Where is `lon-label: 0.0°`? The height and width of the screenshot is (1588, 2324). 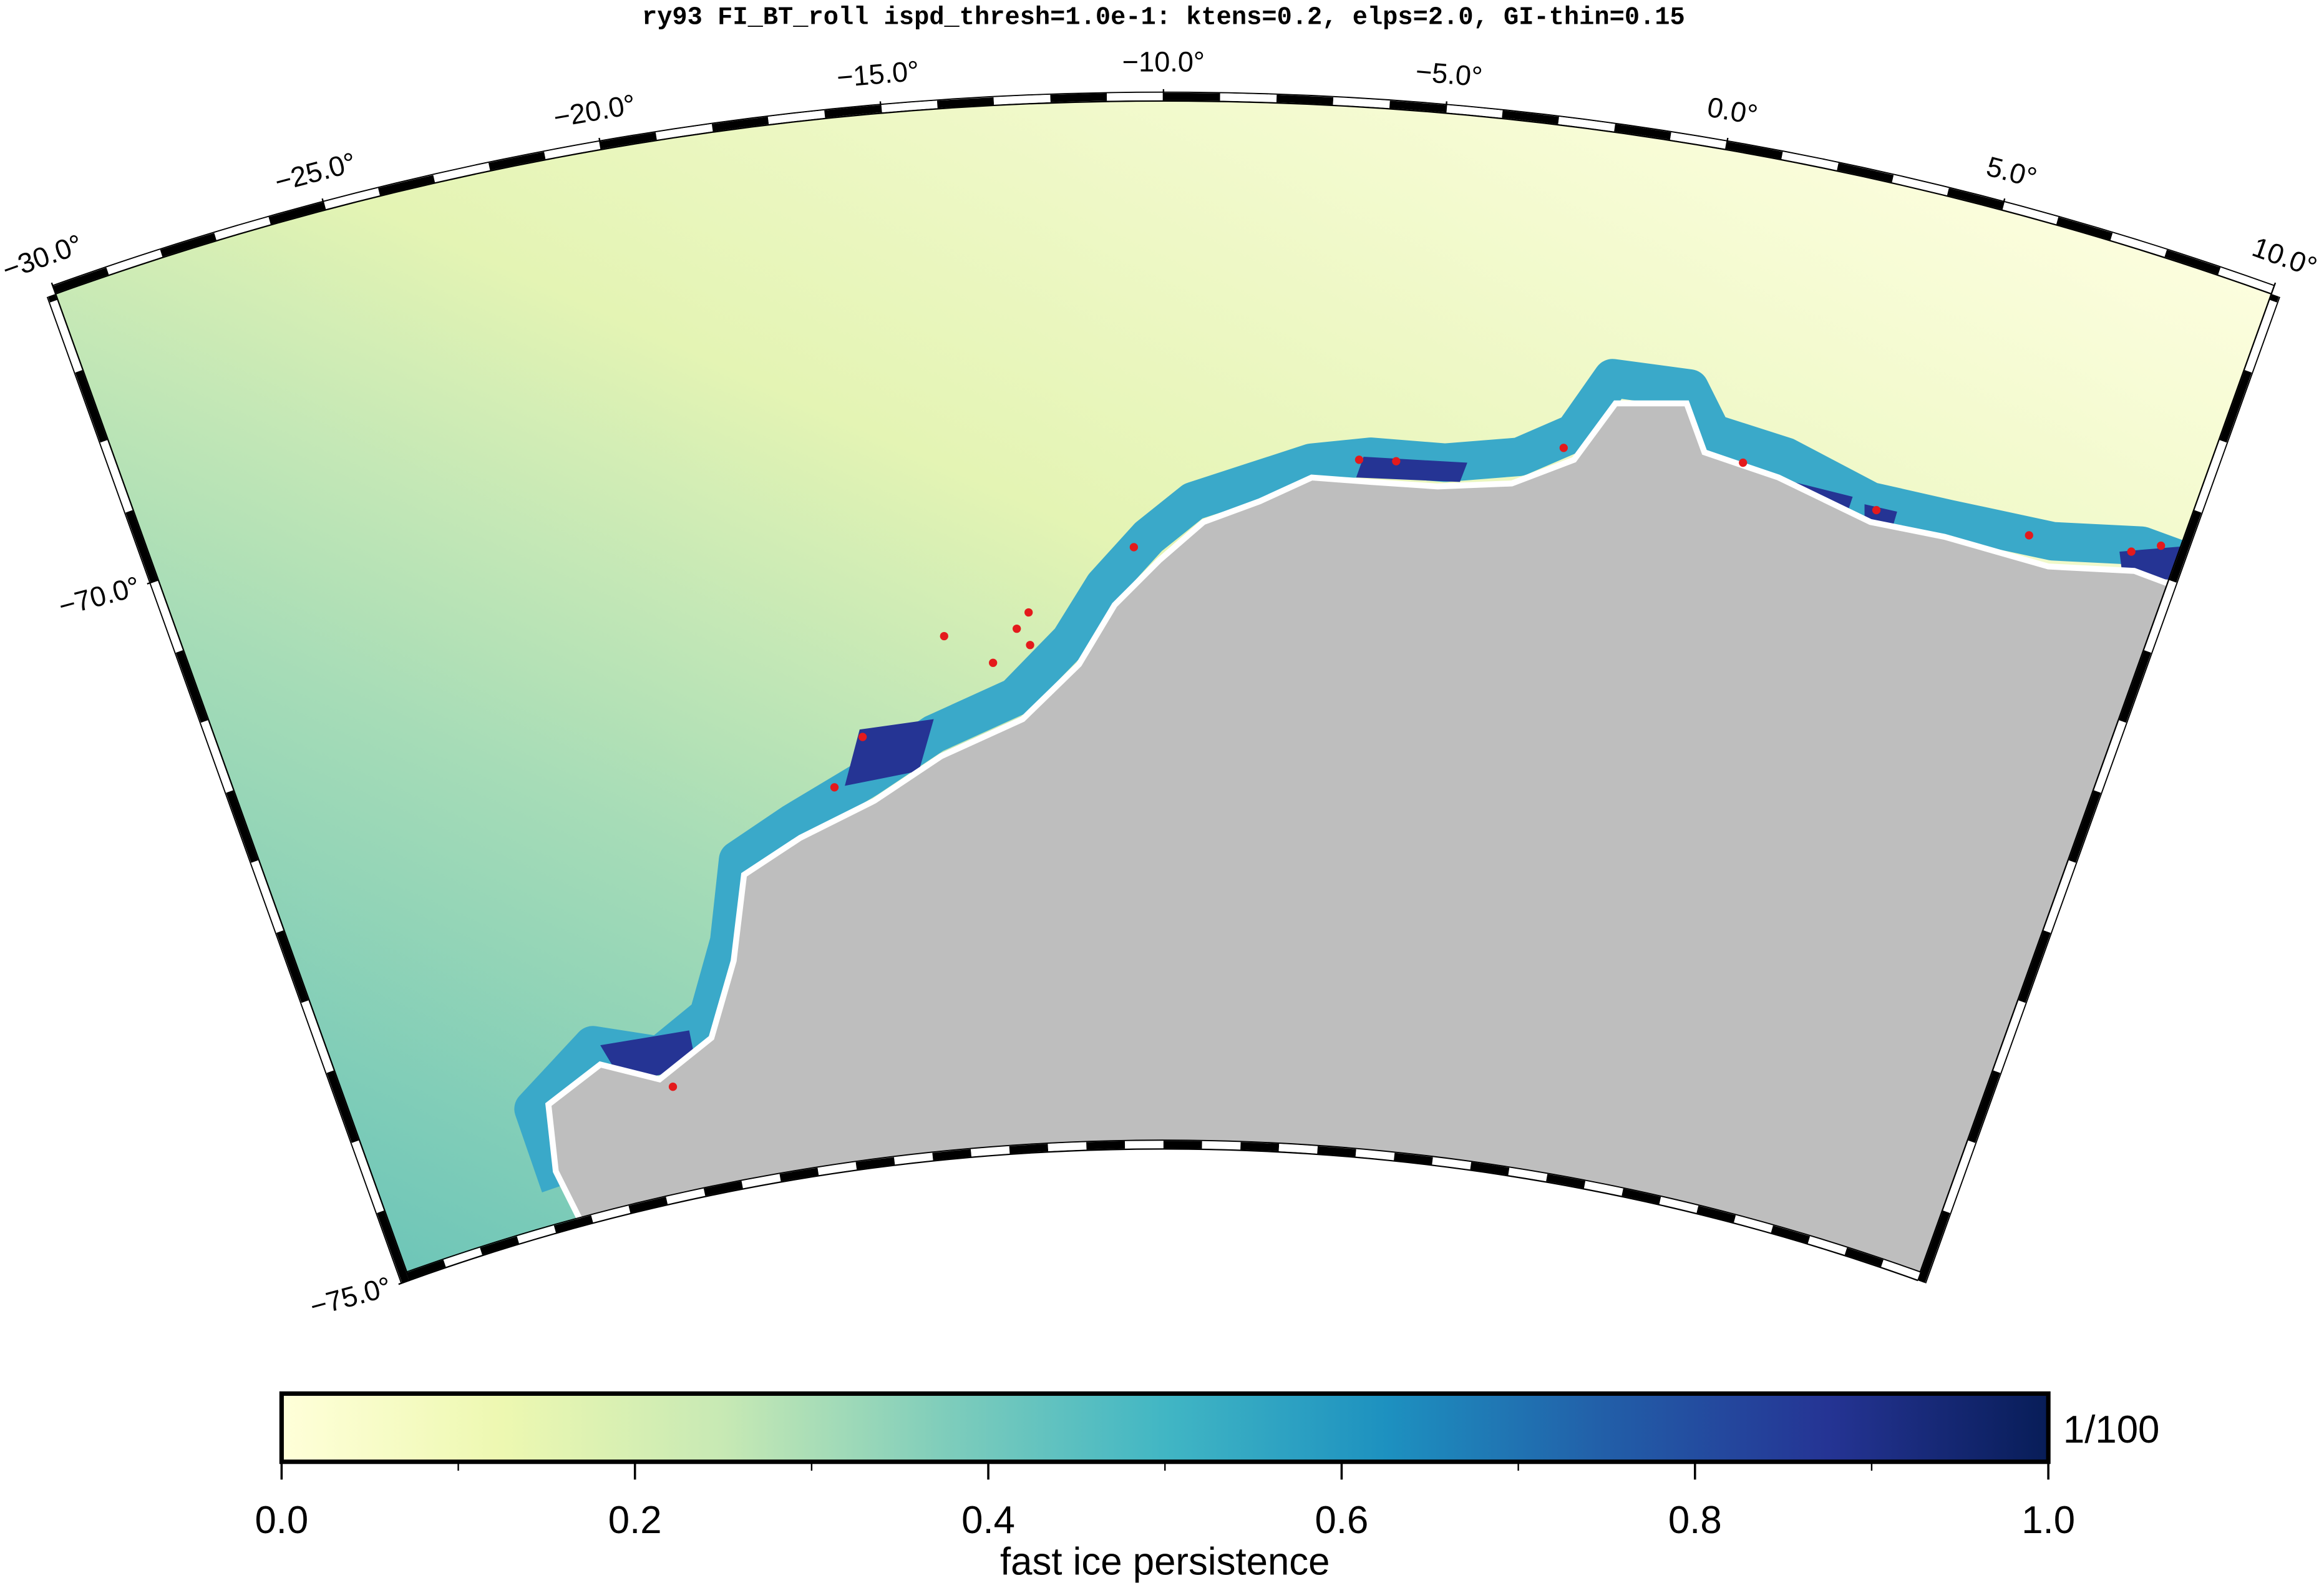
lon-label: 0.0° is located at coordinates (1732, 111).